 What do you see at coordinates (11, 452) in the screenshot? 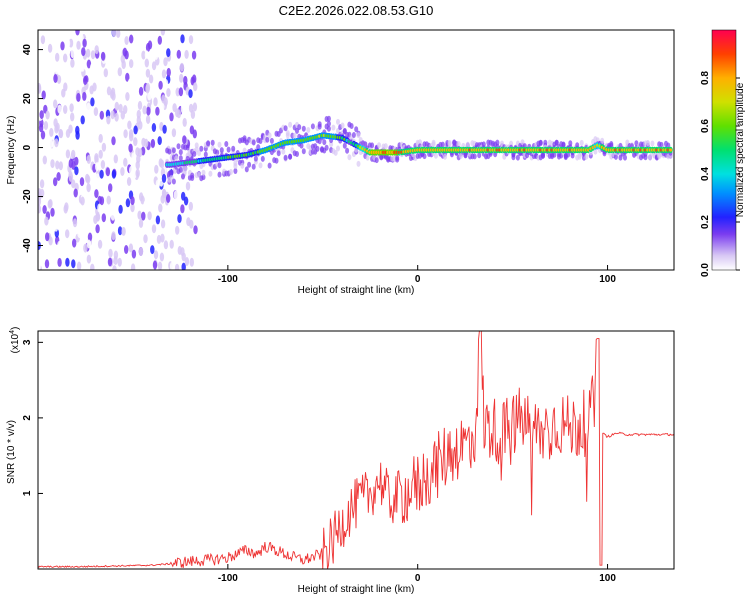
I see `bottom-y-axis-label: SNR (10 * v/v)` at bounding box center [11, 452].